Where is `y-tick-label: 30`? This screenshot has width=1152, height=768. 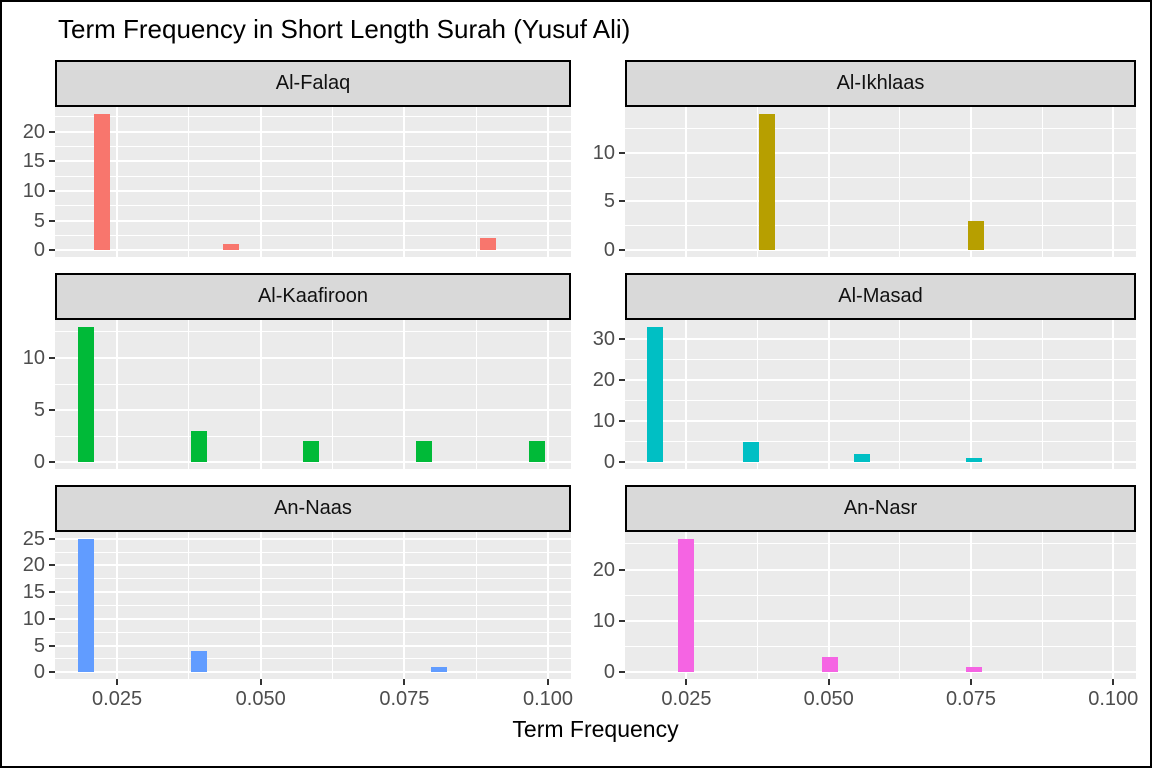 y-tick-label: 30 is located at coordinates (603, 339).